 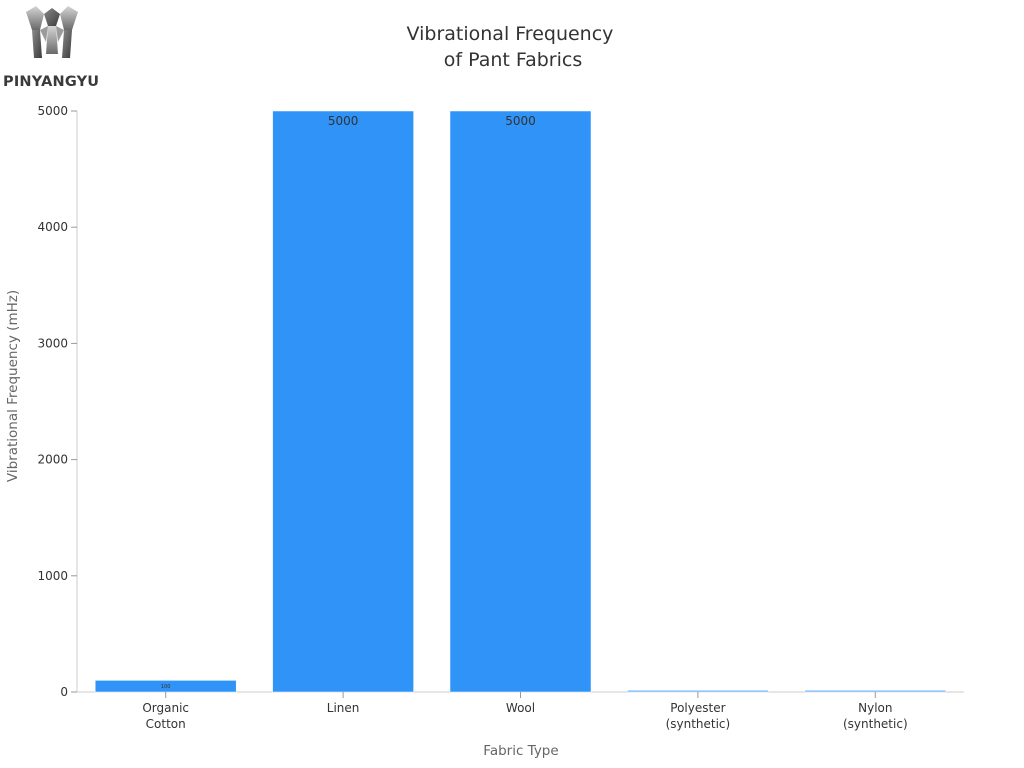 What do you see at coordinates (166, 724) in the screenshot?
I see `x-tick-label-line: Cotton` at bounding box center [166, 724].